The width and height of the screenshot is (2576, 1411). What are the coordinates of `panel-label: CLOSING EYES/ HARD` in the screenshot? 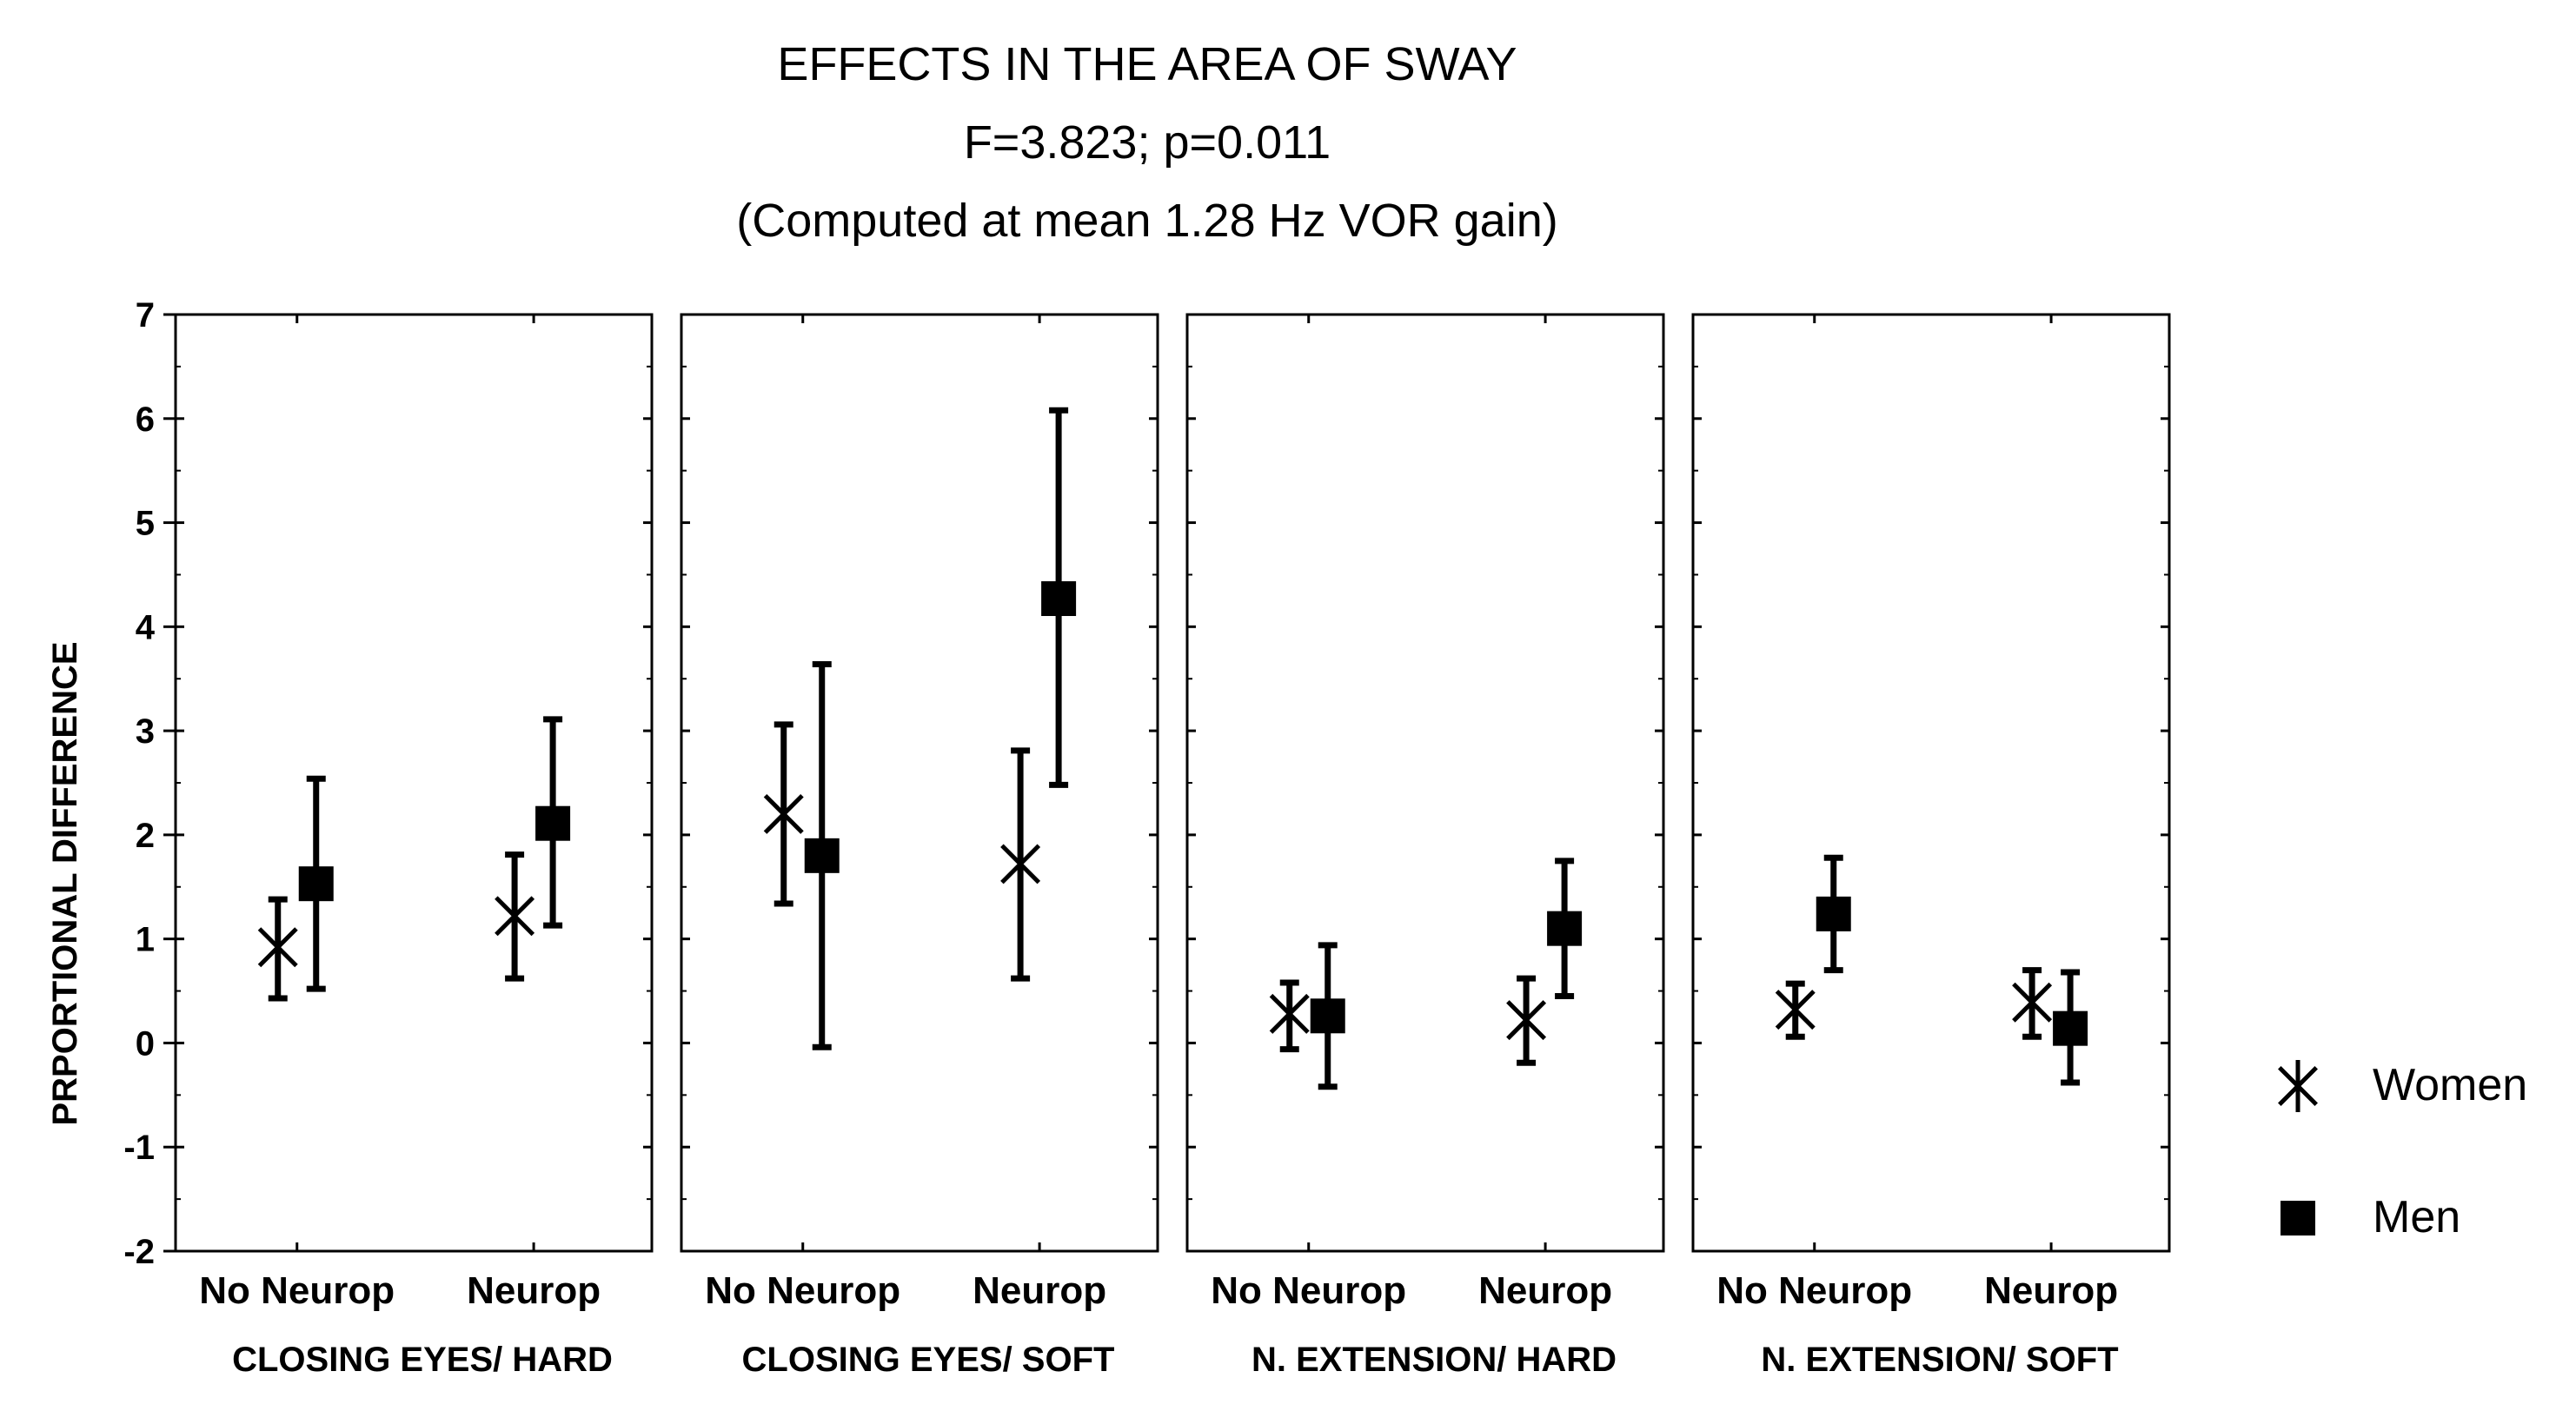 It's located at (422, 1360).